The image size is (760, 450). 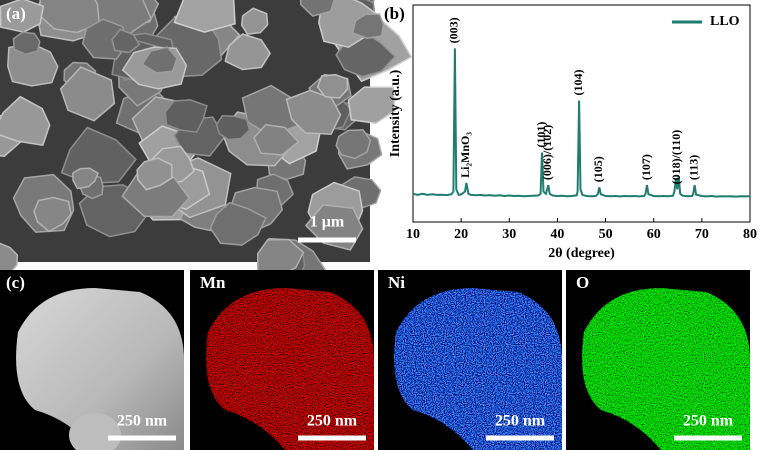 What do you see at coordinates (16, 13) in the screenshot?
I see `panel-label: (a)` at bounding box center [16, 13].